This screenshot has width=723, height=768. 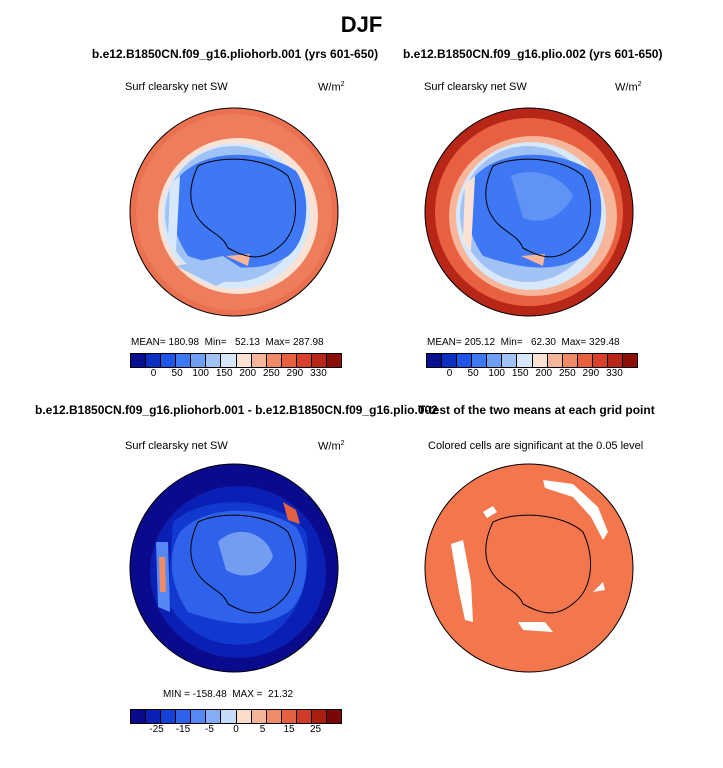 I want to click on panel1-units-label: W/m2, so click(x=331, y=87).